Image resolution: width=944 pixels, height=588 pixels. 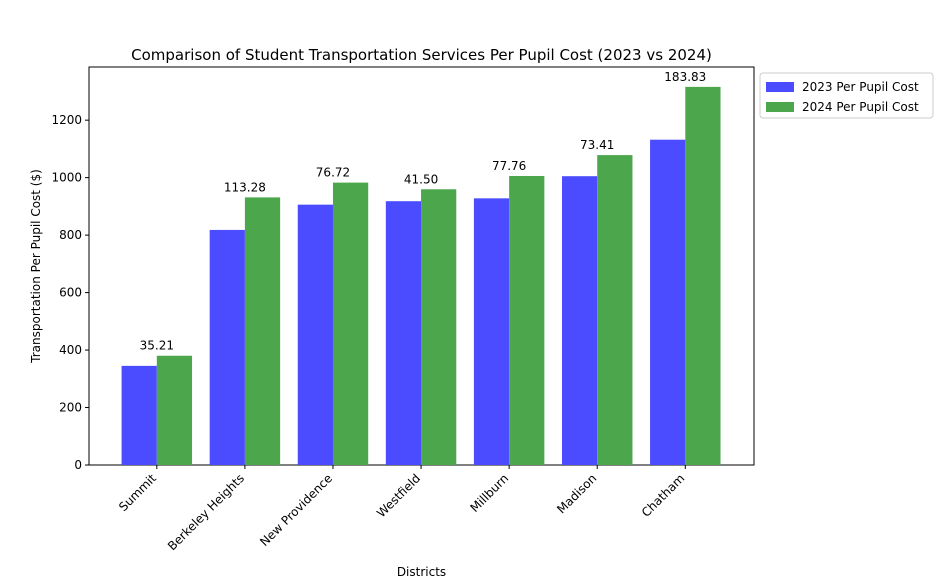 I want to click on data-label: 73.41, so click(x=597, y=145).